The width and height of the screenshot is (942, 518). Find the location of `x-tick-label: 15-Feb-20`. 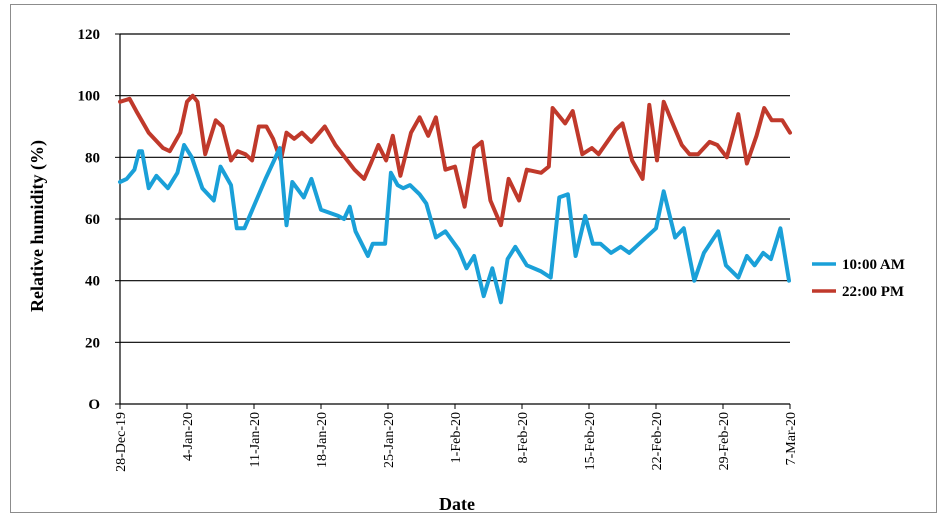

x-tick-label: 15-Feb-20 is located at coordinates (590, 441).